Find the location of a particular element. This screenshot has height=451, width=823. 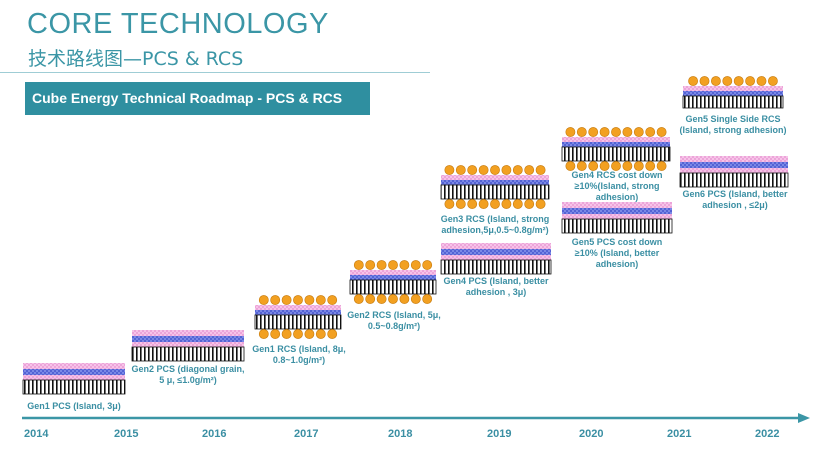

label-line: Gen2 PCS (diagonal grain, is located at coordinates (188, 369).